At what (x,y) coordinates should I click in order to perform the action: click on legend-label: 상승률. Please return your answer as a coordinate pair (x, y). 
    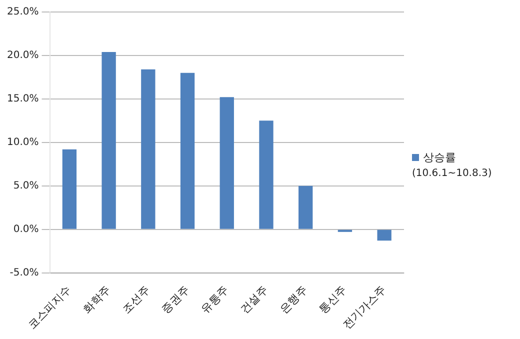
    Looking at the image, I should click on (439, 157).